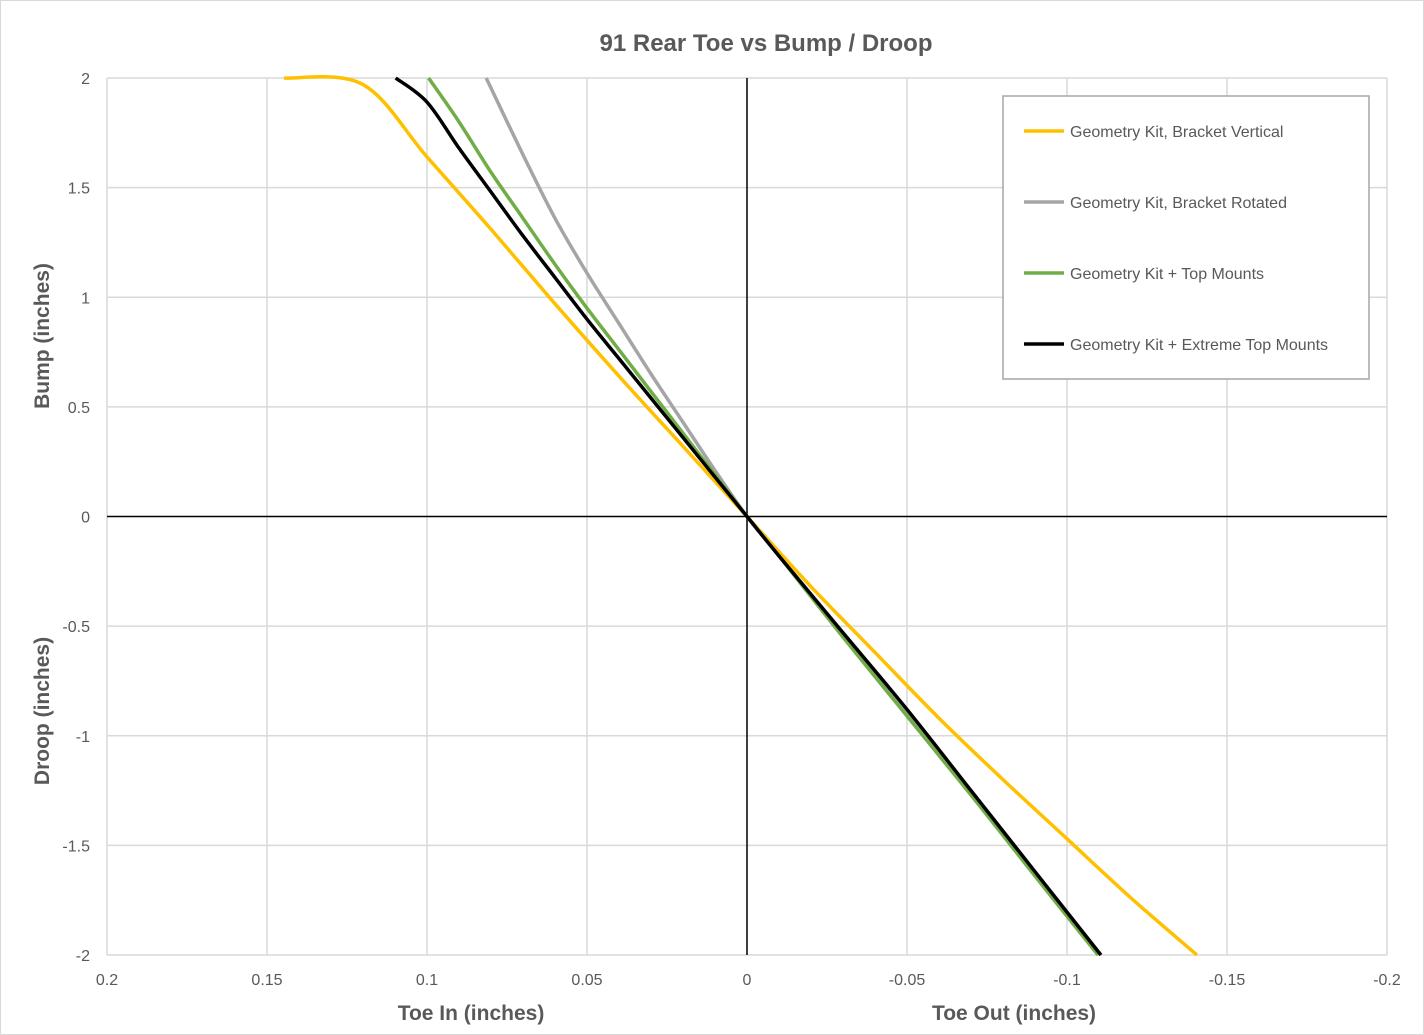 The width and height of the screenshot is (1424, 1035). Describe the element at coordinates (1067, 980) in the screenshot. I see `x-tick-label: -0.1` at that location.